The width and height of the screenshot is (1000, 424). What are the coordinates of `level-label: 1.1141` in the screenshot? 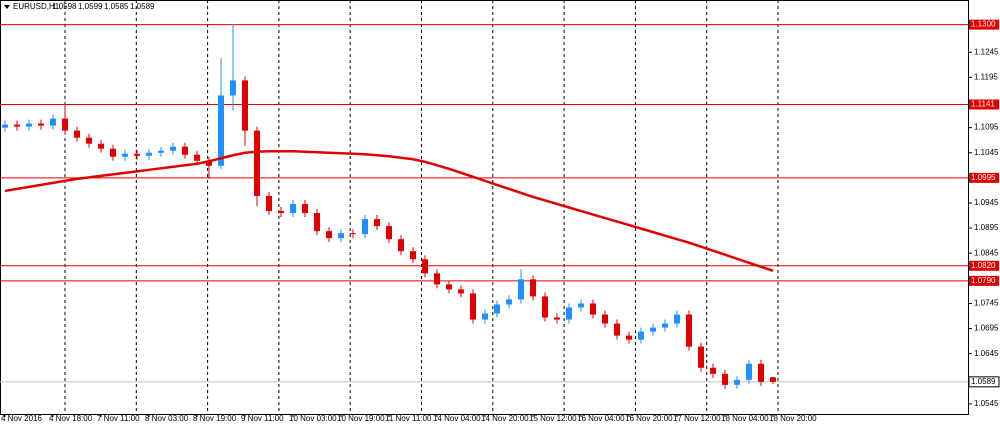 It's located at (983, 104).